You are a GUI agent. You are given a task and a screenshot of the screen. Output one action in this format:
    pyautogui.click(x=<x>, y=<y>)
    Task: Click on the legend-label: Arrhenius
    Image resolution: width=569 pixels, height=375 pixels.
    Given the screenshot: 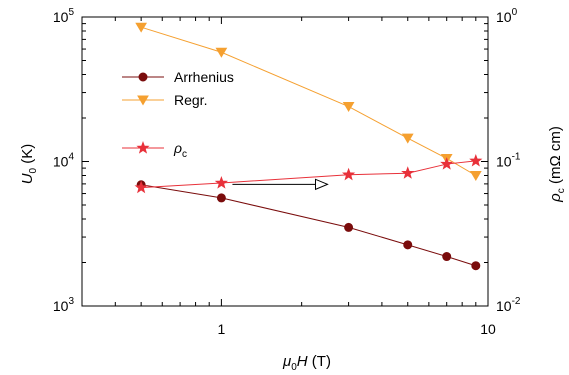 What is the action you would take?
    pyautogui.click(x=204, y=77)
    